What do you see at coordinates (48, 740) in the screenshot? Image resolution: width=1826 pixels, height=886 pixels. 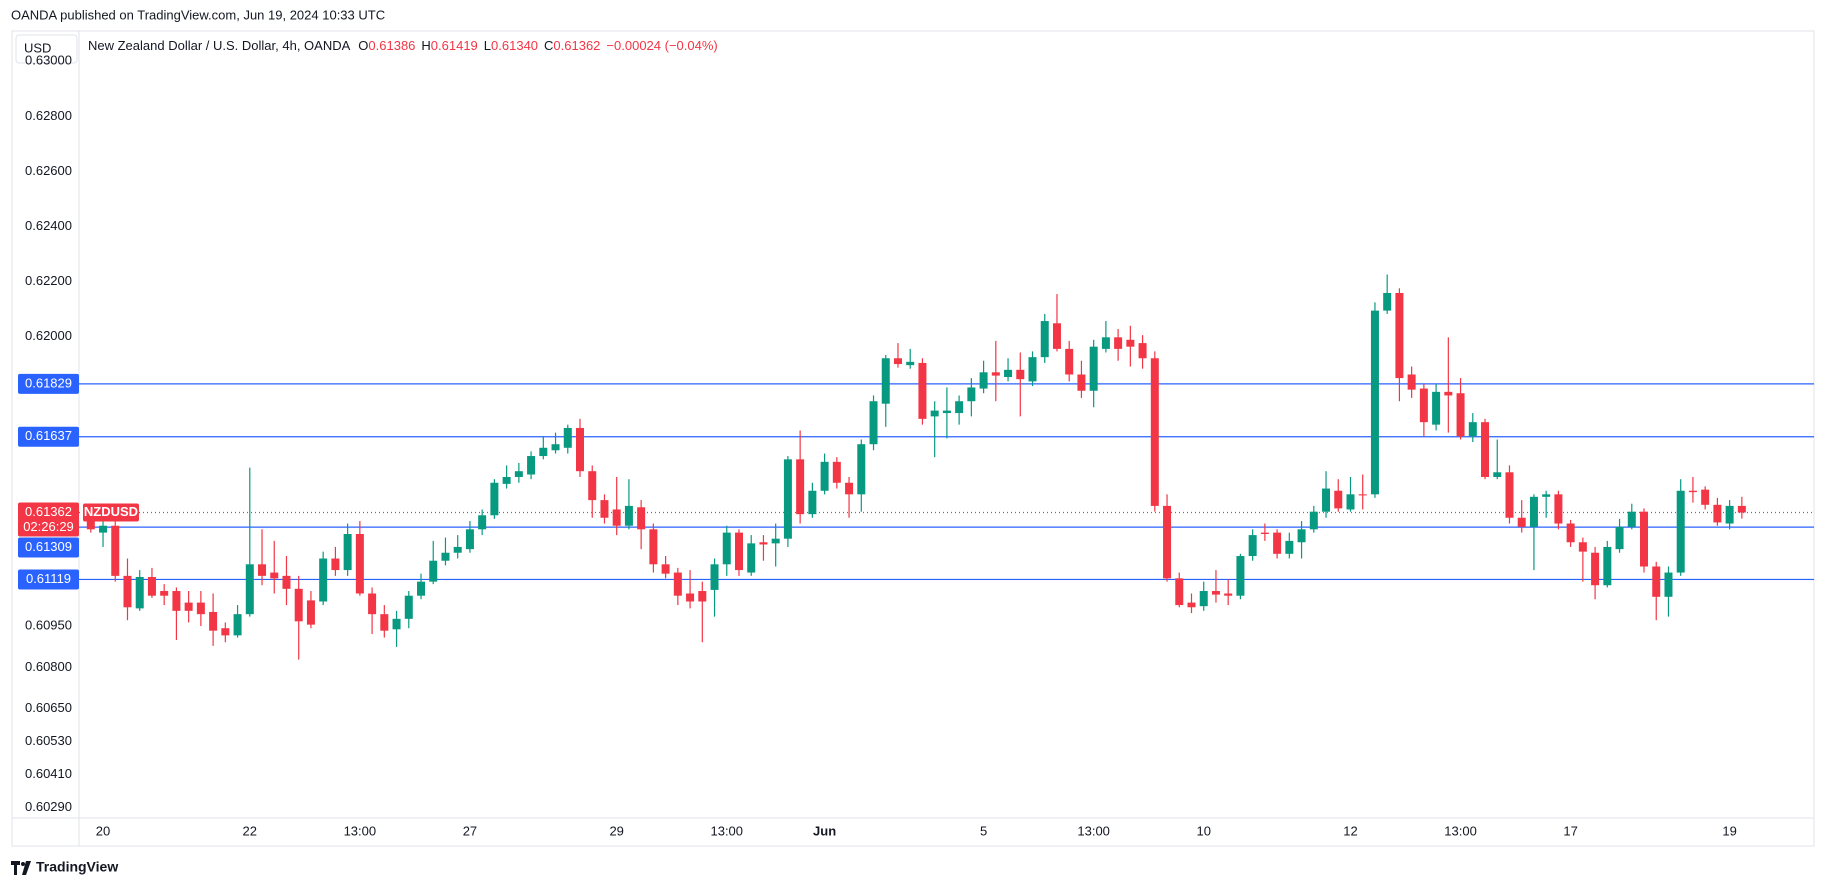 I see `y-tick-label: 0.60530` at bounding box center [48, 740].